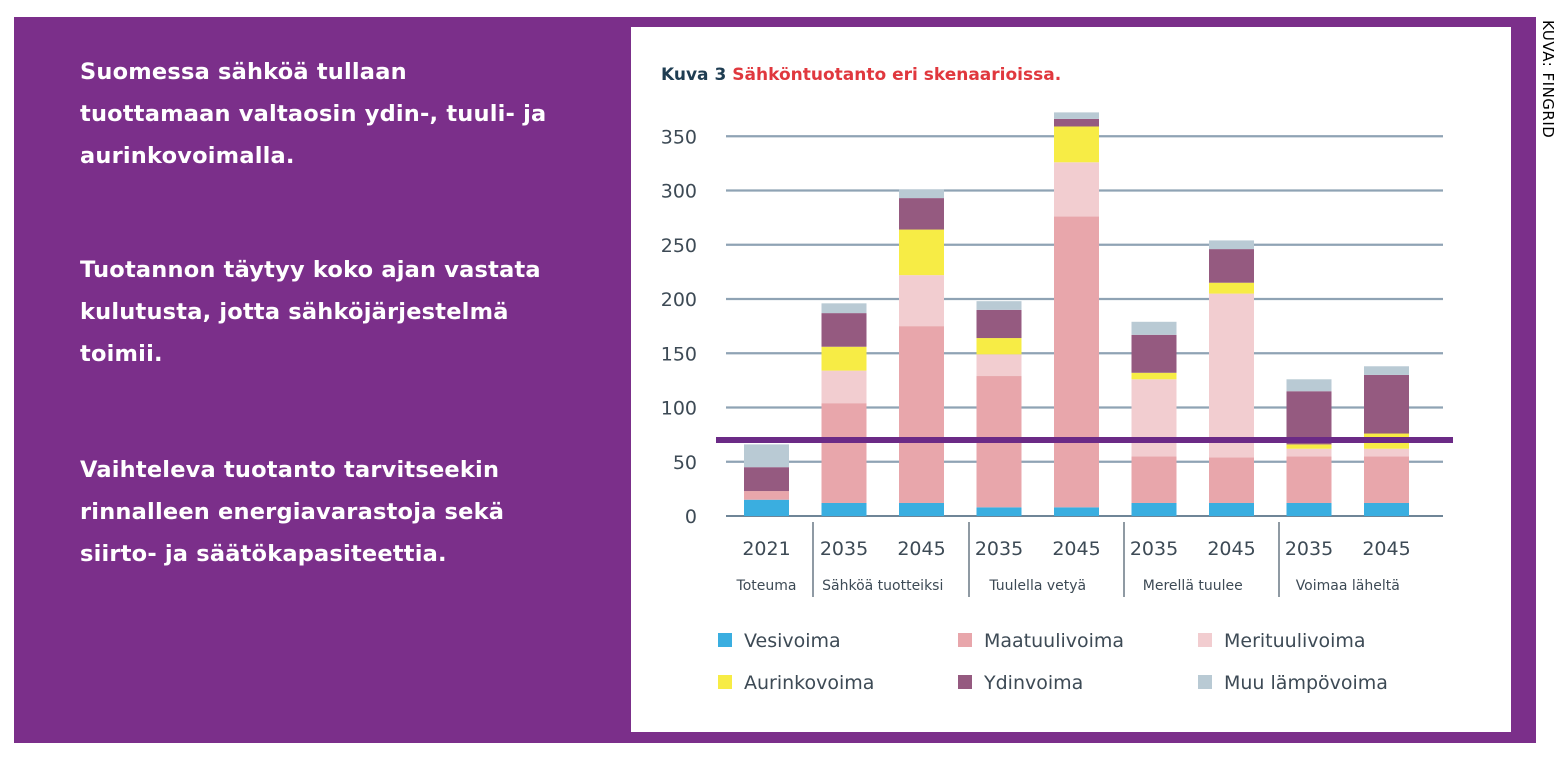  Describe the element at coordinates (1348, 586) in the screenshot. I see `group-label: Voimaa läheltä` at that location.